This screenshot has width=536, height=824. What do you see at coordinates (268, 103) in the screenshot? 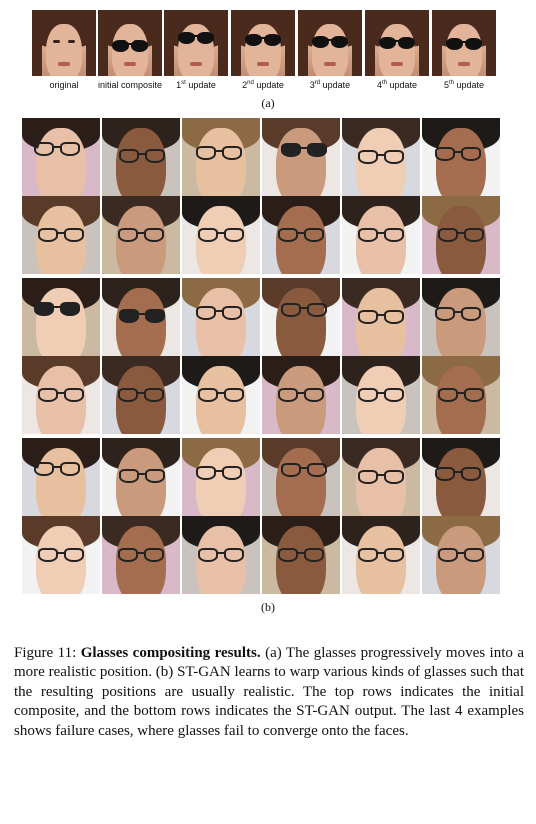
I see `subfigure-a-label: (a)` at bounding box center [268, 103].